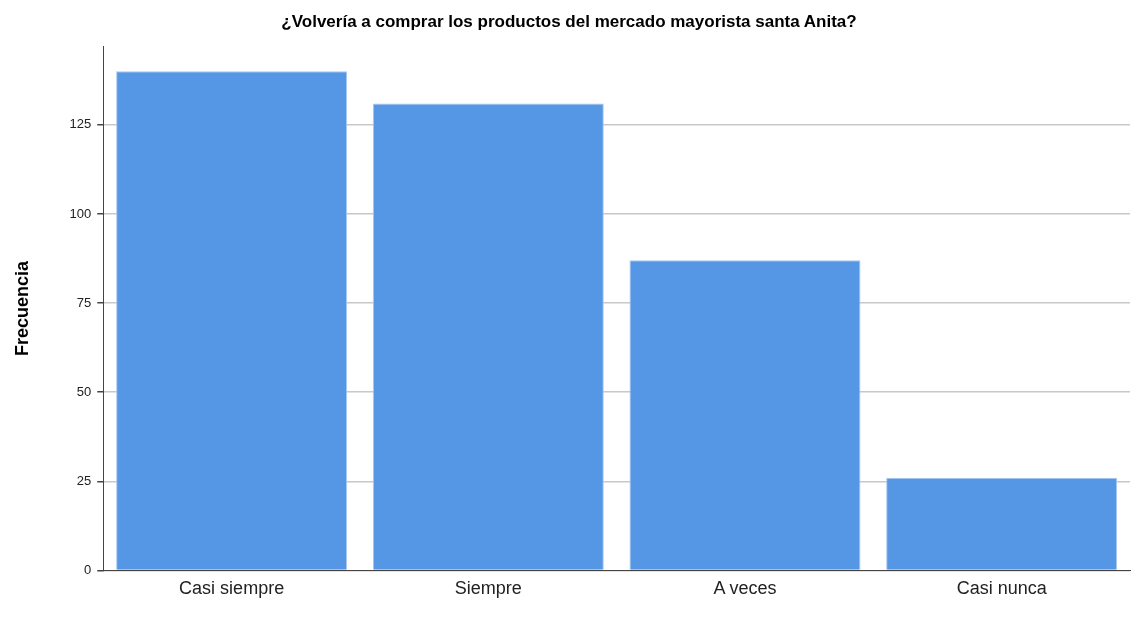  I want to click on y-tick-label: 75, so click(84, 302).